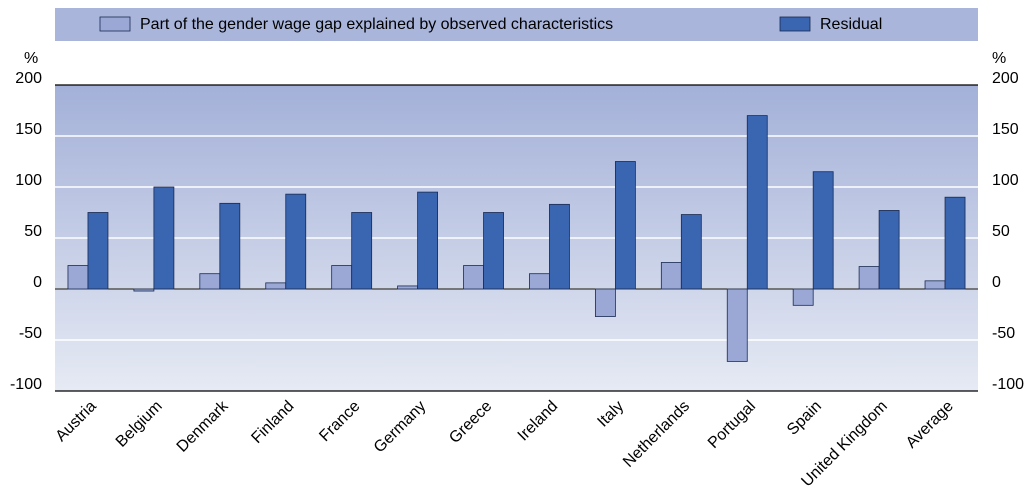  I want to click on legend-label: Residual, so click(851, 24).